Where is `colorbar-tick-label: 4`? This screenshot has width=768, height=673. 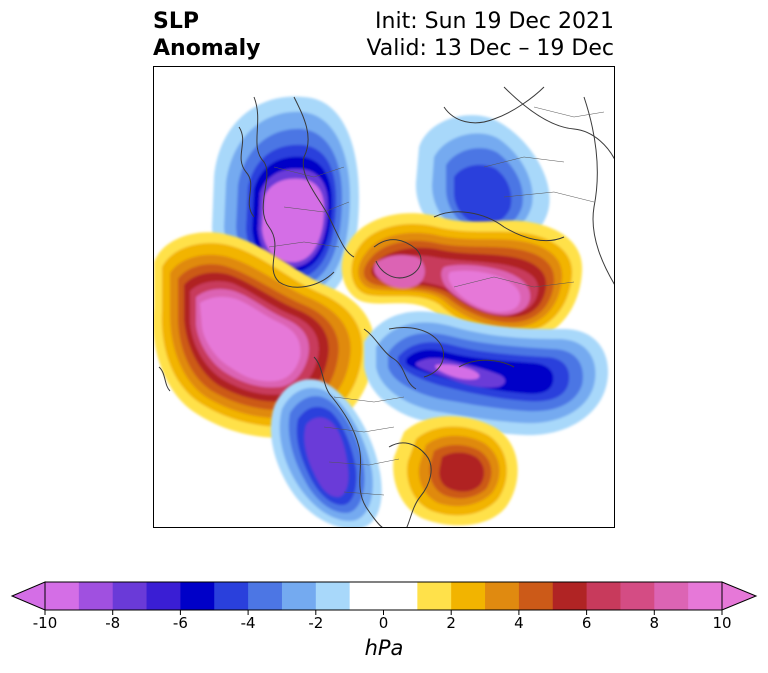
colorbar-tick-label: 4 is located at coordinates (519, 623).